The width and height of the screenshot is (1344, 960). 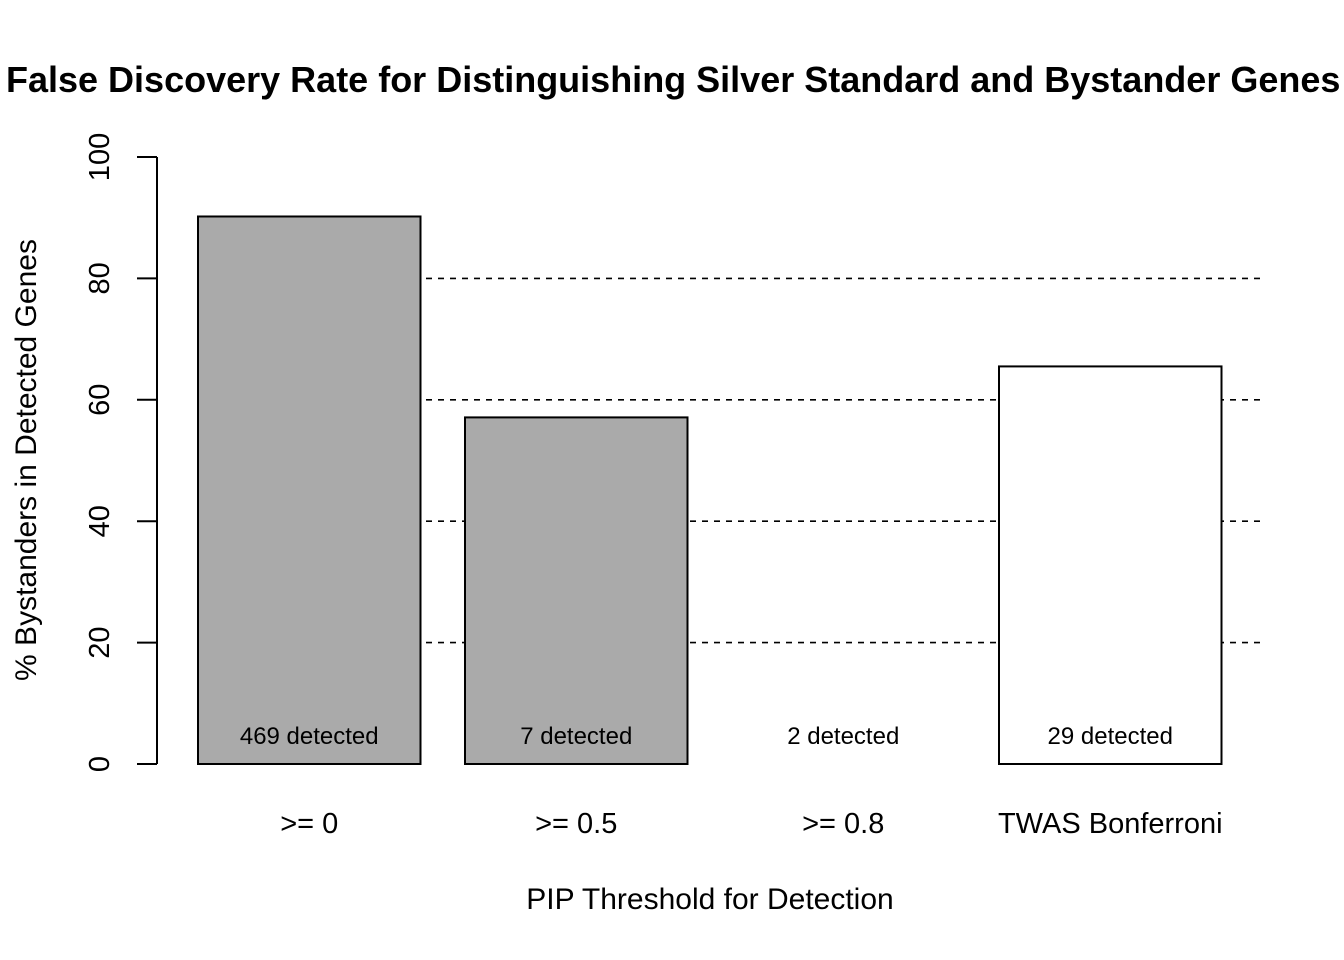 What do you see at coordinates (709, 899) in the screenshot?
I see `x-axis-label: PIP Threshold for Detection` at bounding box center [709, 899].